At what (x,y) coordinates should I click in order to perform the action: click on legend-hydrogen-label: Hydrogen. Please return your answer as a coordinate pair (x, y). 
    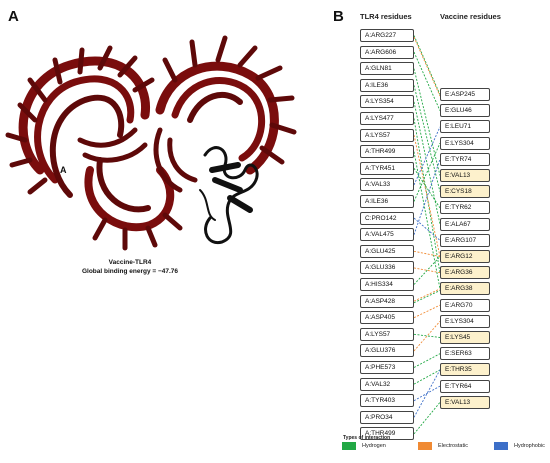
    Looking at the image, I should click on (374, 446).